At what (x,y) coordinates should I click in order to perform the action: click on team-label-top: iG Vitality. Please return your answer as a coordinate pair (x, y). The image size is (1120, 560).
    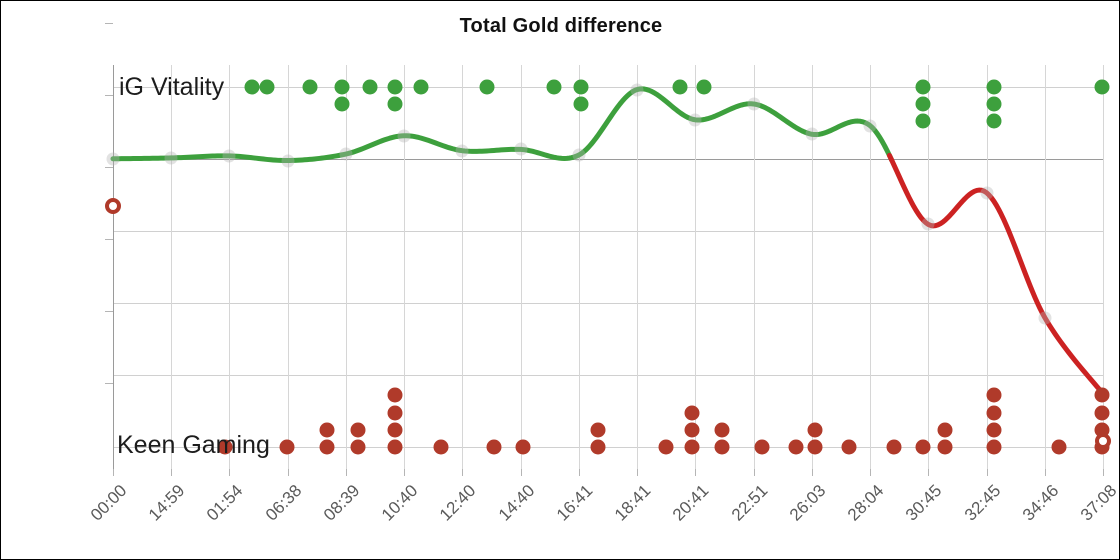
    Looking at the image, I should click on (172, 87).